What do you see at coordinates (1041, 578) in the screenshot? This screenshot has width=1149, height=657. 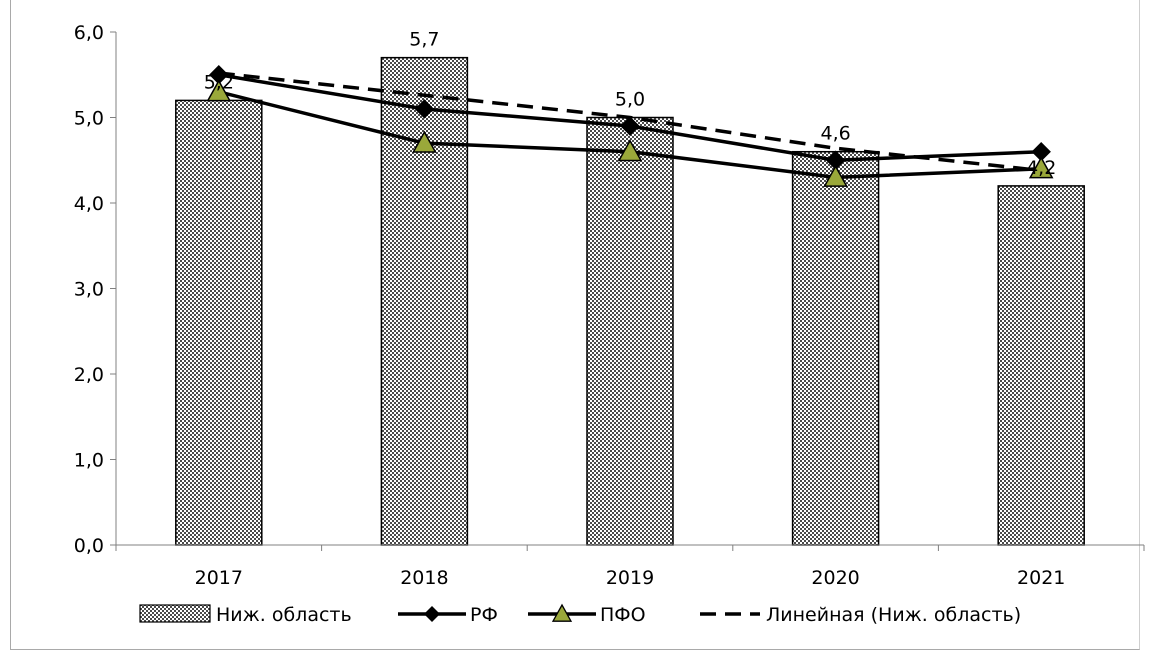 I see `x-tick-label: 2021` at bounding box center [1041, 578].